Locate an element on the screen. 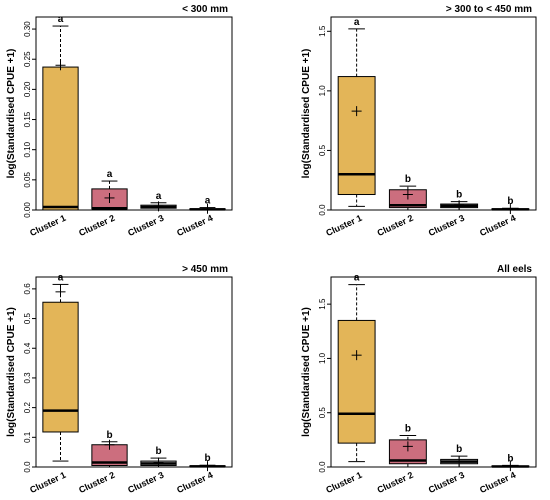  panel-title: < 300 mm is located at coordinates (205, 9).